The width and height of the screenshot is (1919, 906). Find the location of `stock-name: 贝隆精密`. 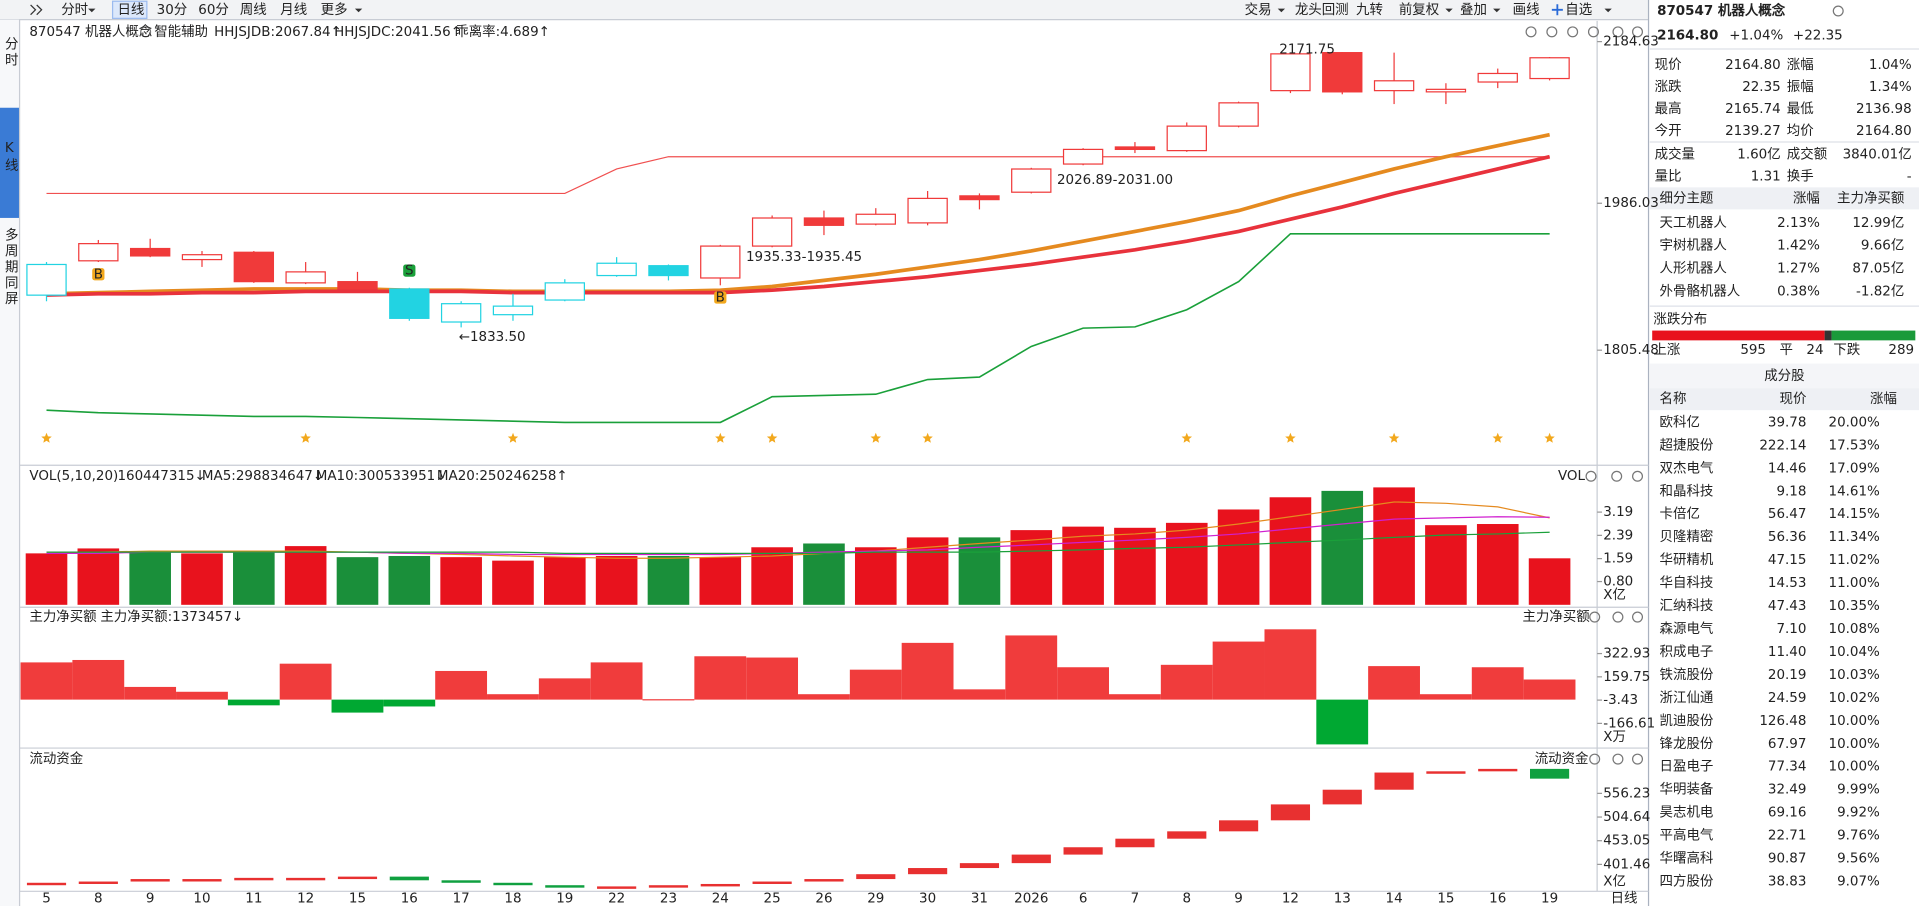

stock-name: 贝隆精密 is located at coordinates (1687, 536).